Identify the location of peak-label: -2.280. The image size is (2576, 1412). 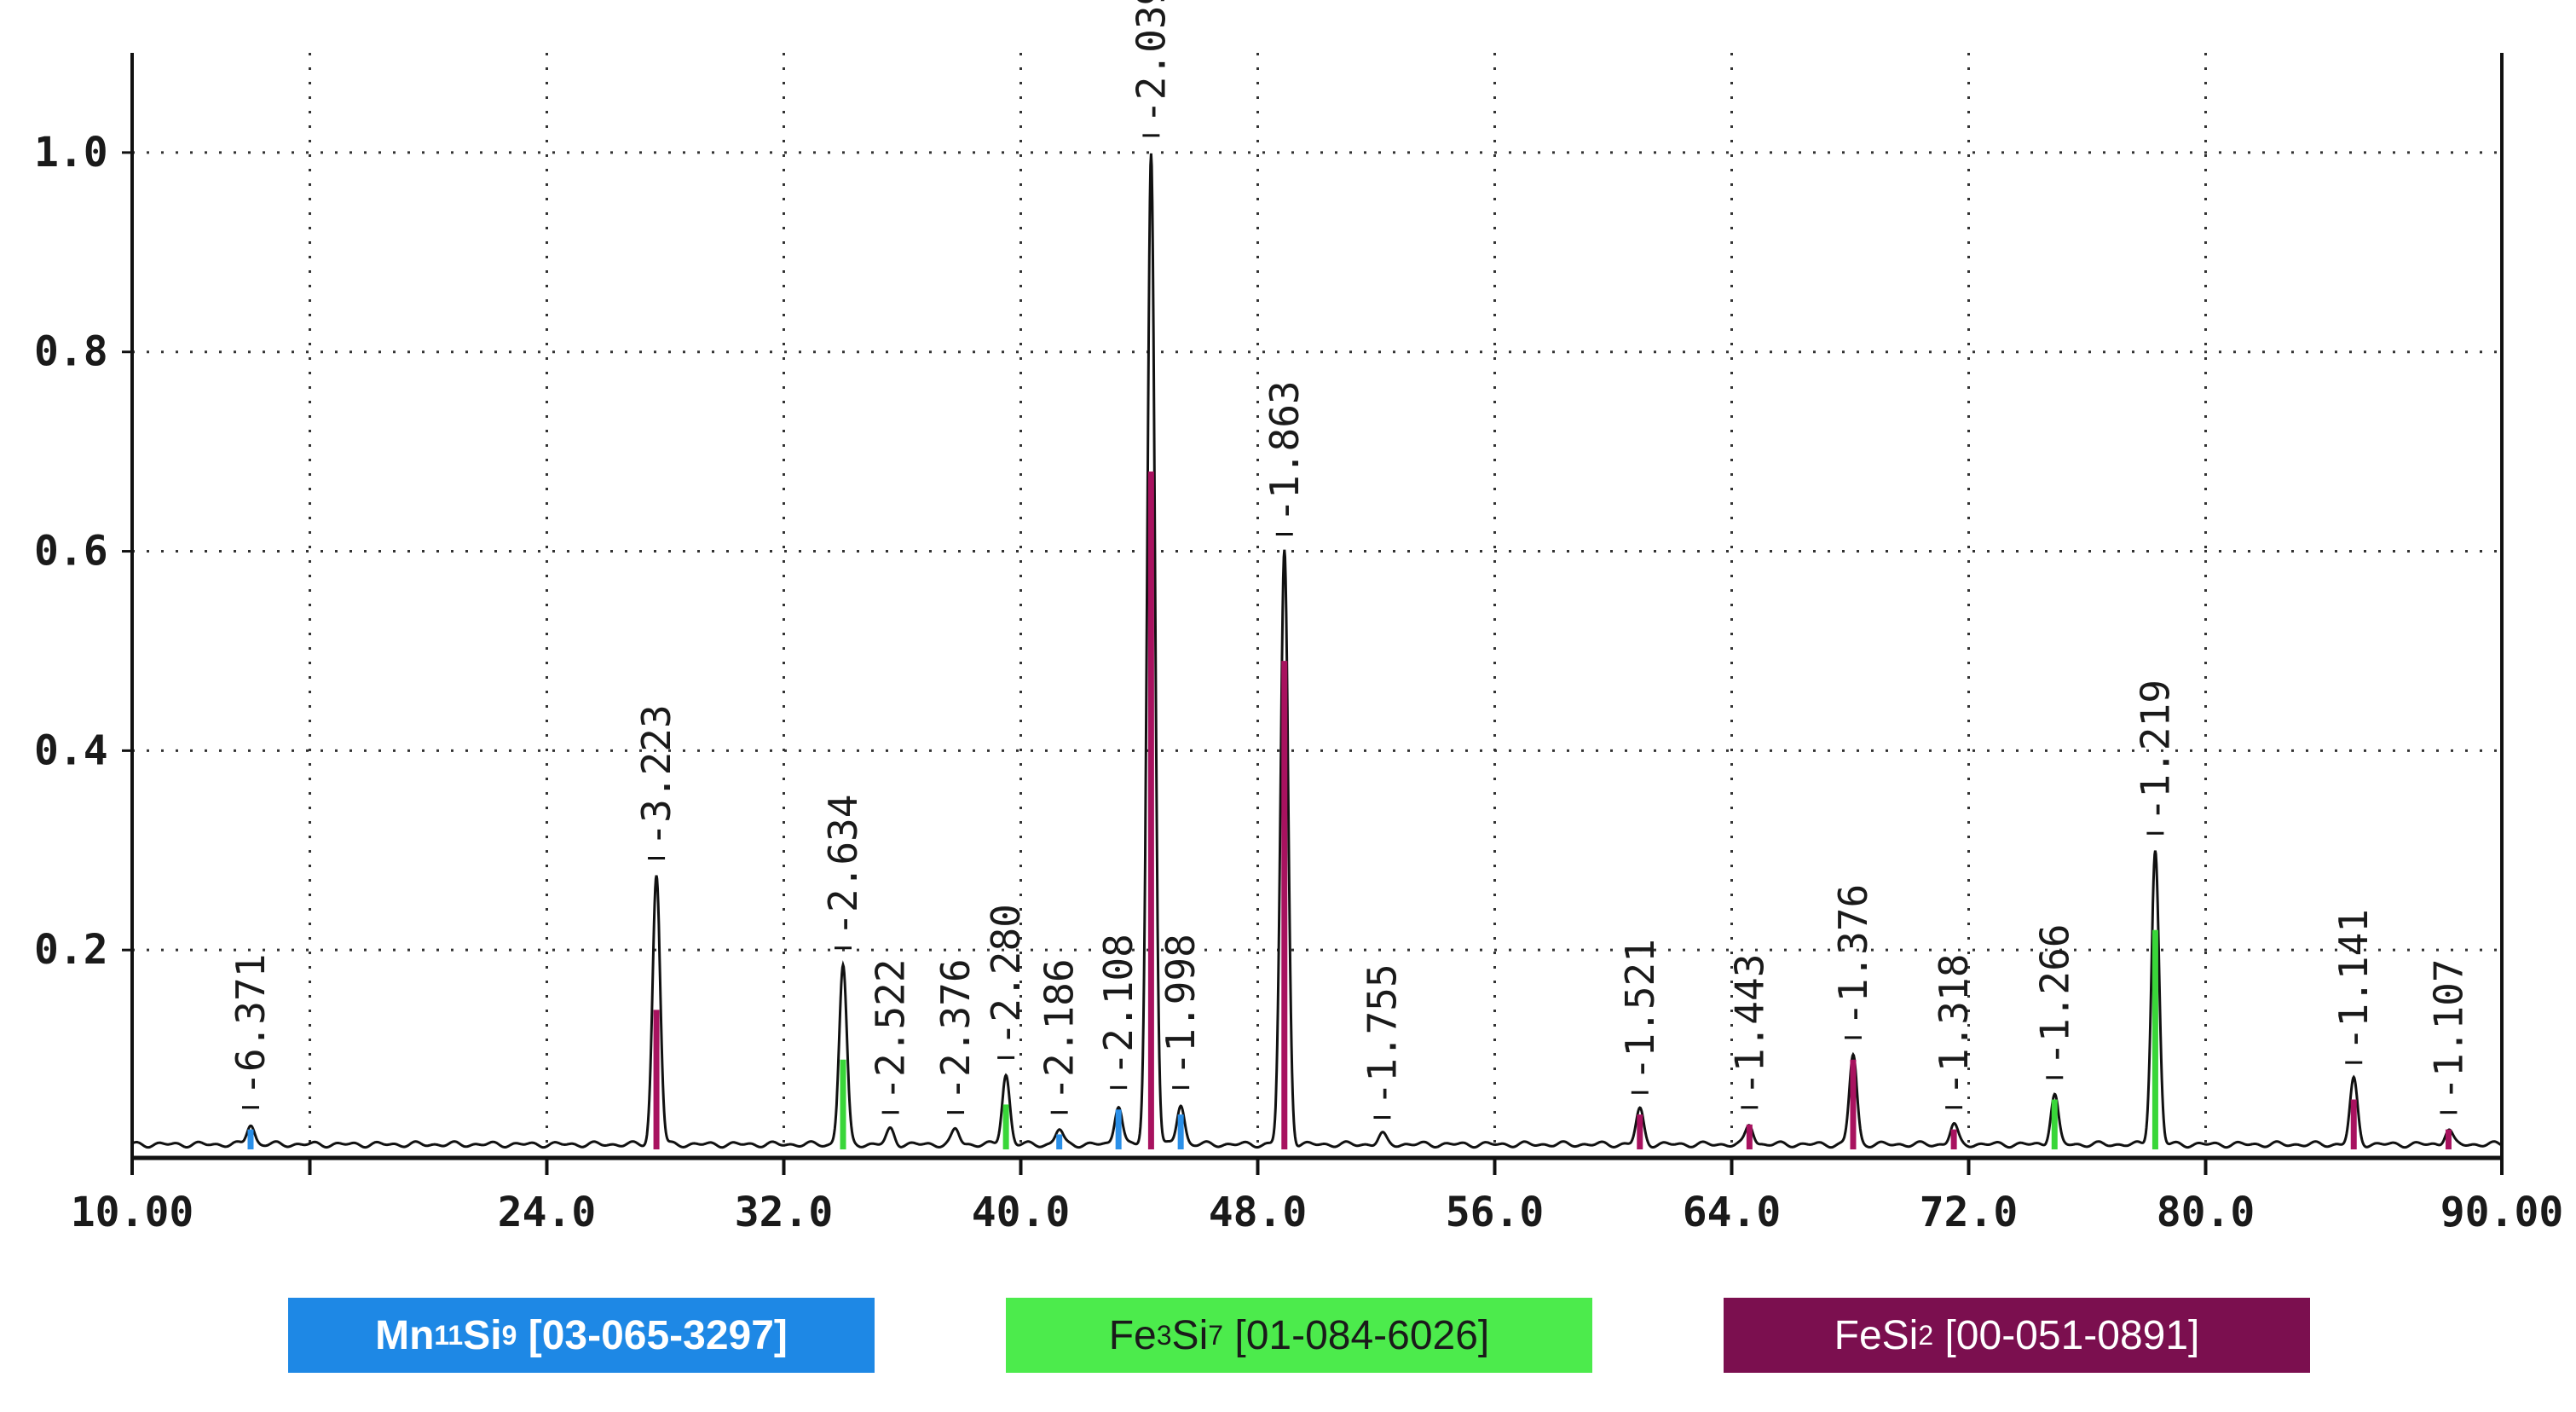
(1006, 974).